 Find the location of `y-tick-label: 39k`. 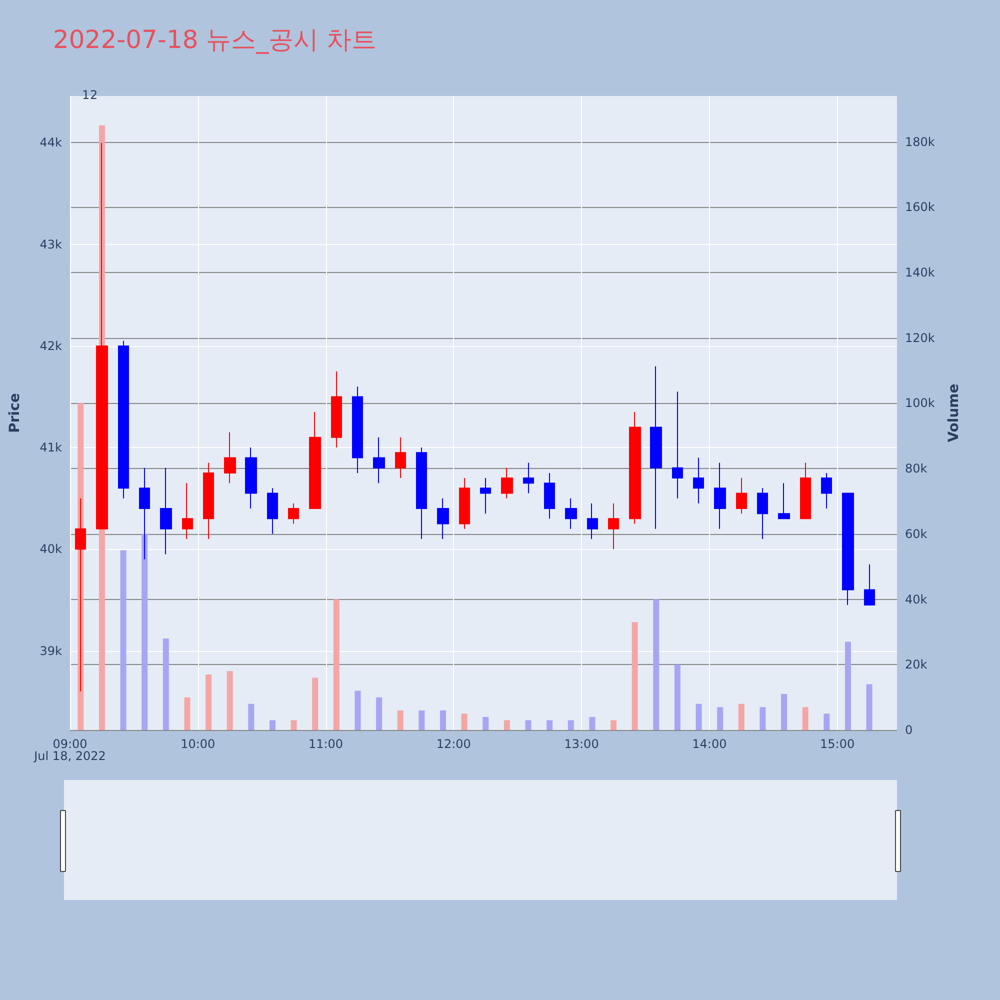

y-tick-label: 39k is located at coordinates (51, 651).